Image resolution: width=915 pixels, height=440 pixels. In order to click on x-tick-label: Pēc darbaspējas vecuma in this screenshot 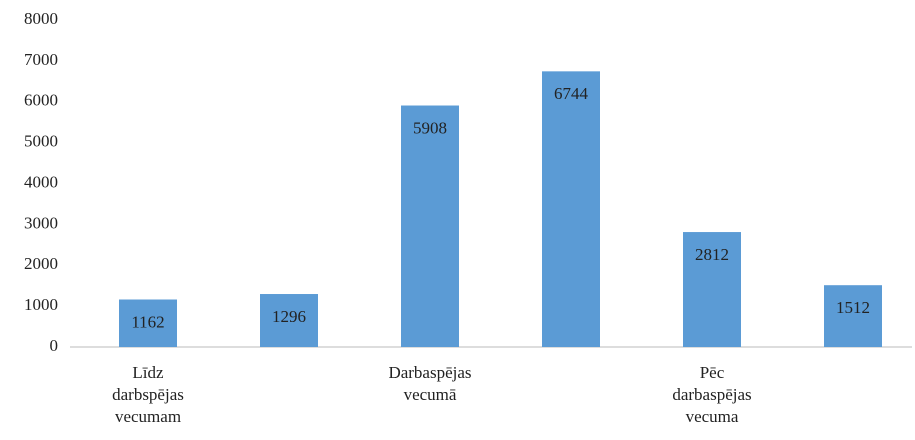, I will do `click(712, 394)`.